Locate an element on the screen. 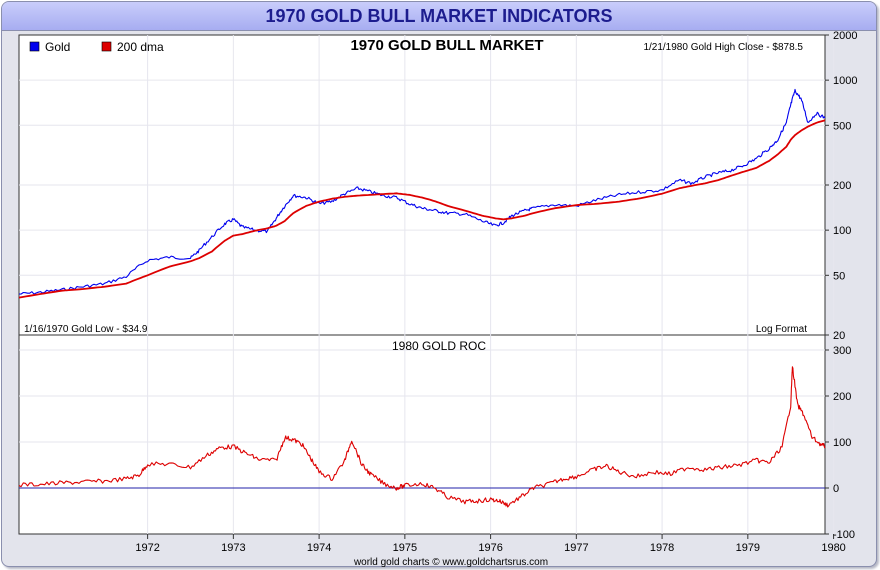  y-tick-label: 300 is located at coordinates (842, 351).